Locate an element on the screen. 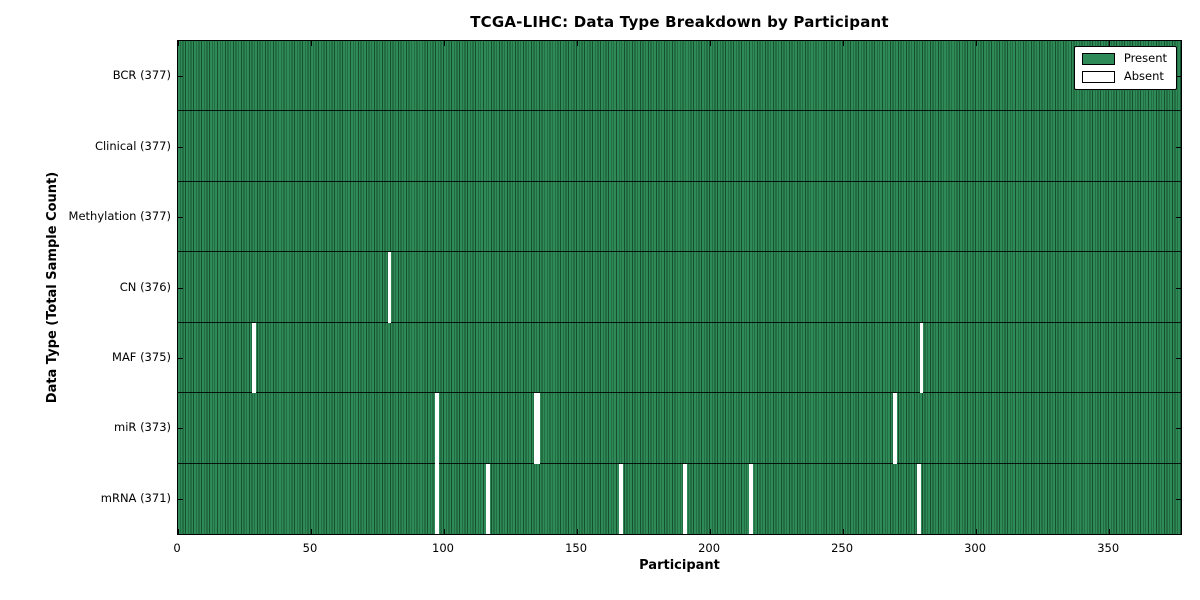 The width and height of the screenshot is (1200, 600). row-Clinical is located at coordinates (679, 146).